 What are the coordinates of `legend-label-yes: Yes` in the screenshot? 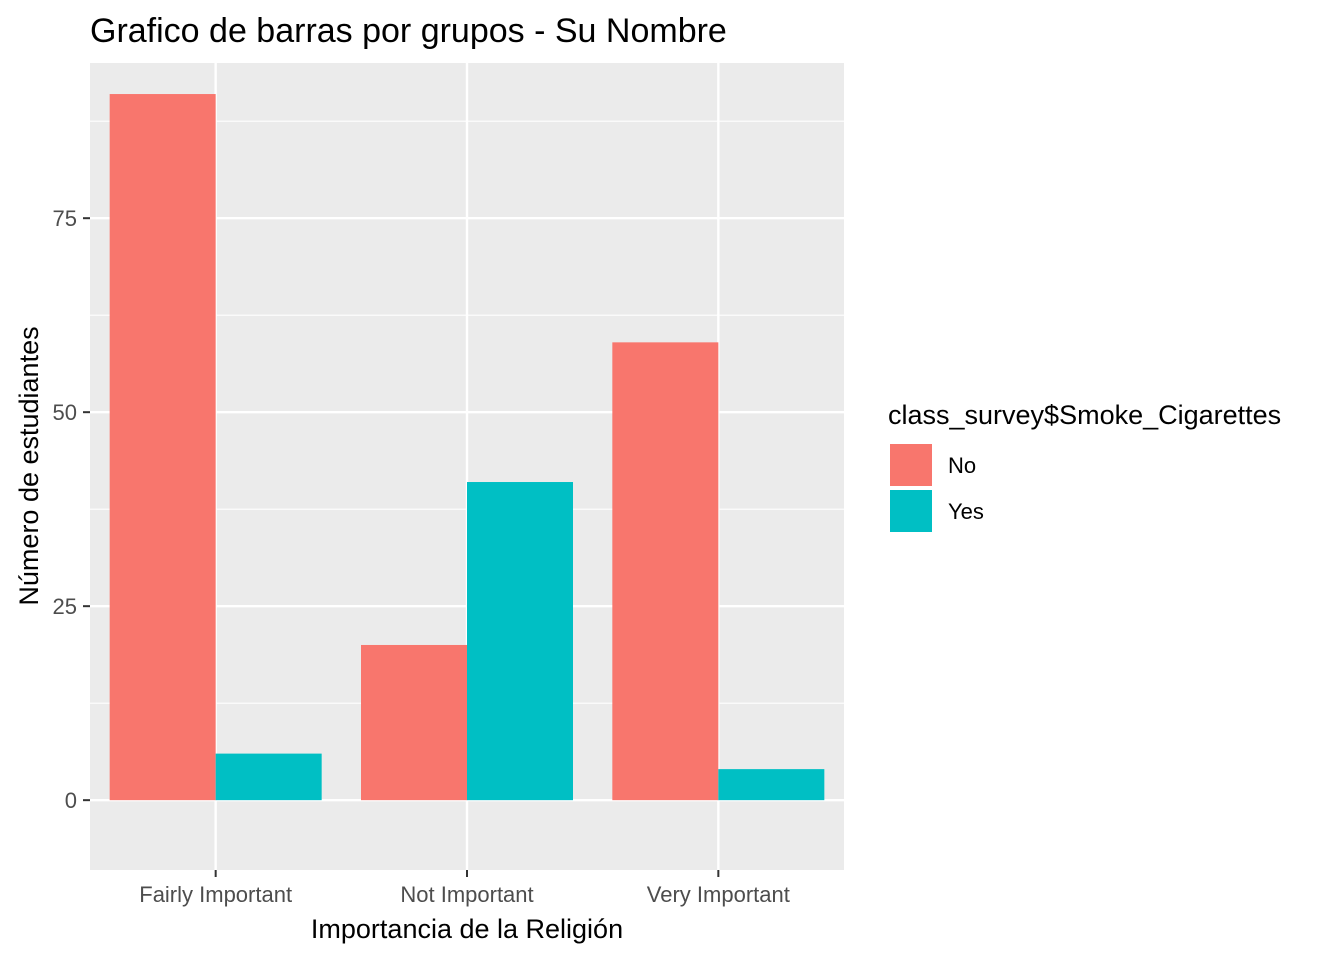 It's located at (966, 511).